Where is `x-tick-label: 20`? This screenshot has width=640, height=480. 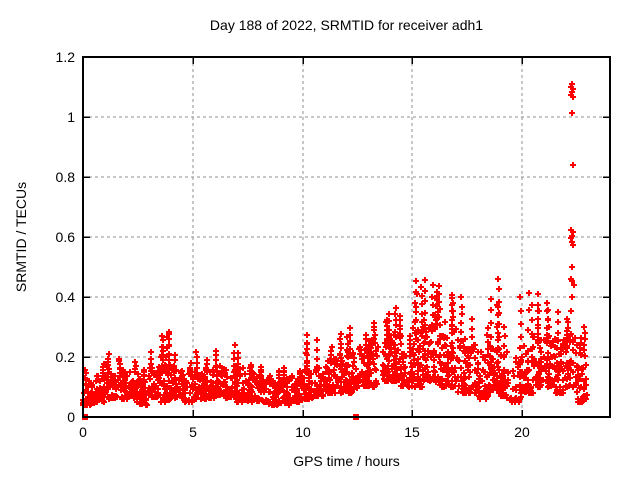
x-tick-label: 20 is located at coordinates (522, 432).